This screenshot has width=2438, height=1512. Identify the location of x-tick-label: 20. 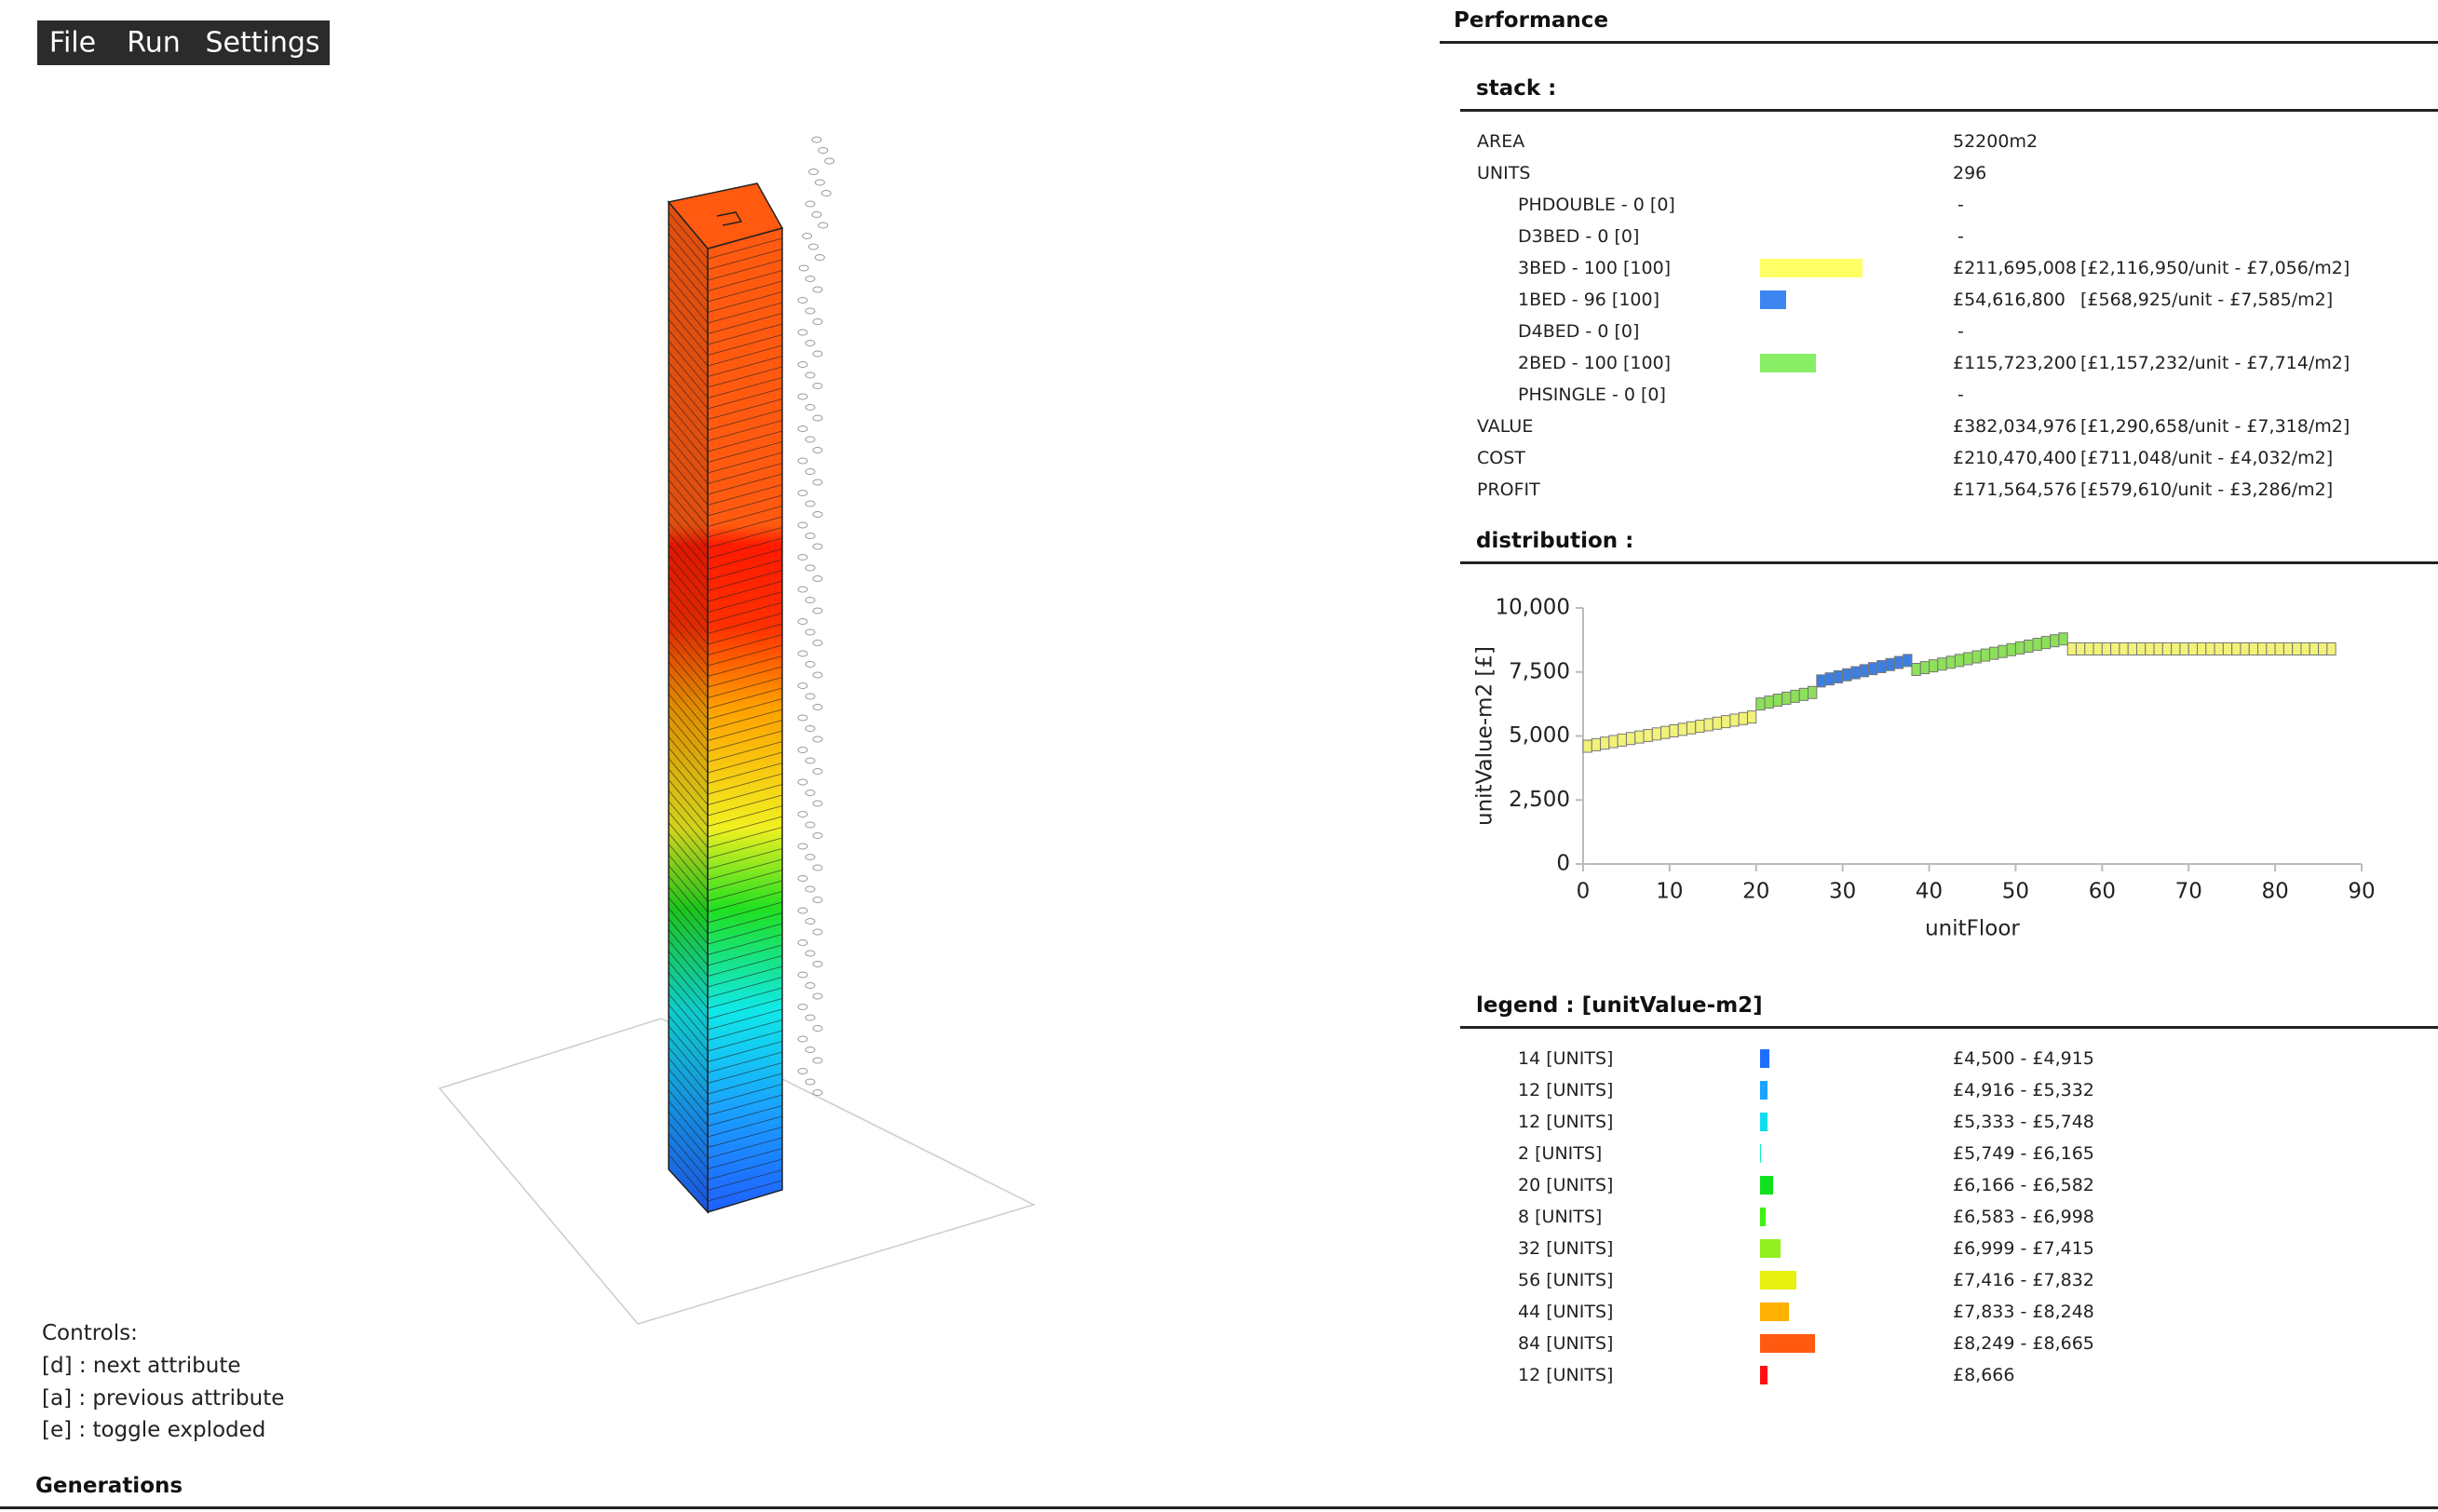
(1755, 892).